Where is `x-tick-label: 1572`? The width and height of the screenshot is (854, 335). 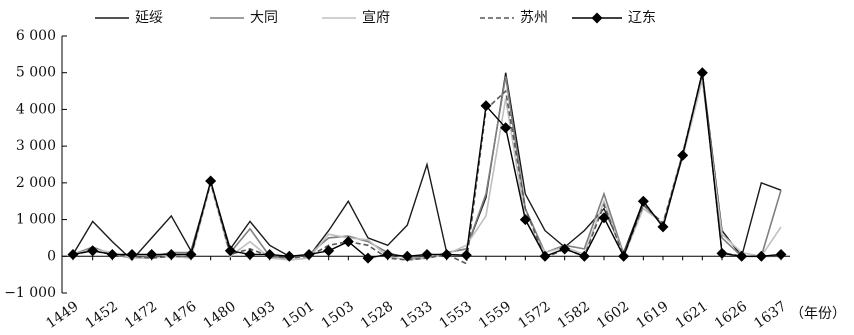 x-tick-label: 1572 is located at coordinates (534, 315).